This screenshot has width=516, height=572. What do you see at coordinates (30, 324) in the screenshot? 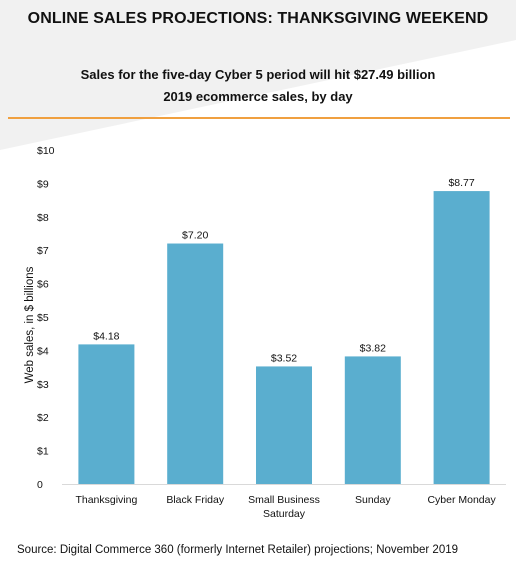
I see `y-axis-label: Web sales, in $ billions` at bounding box center [30, 324].